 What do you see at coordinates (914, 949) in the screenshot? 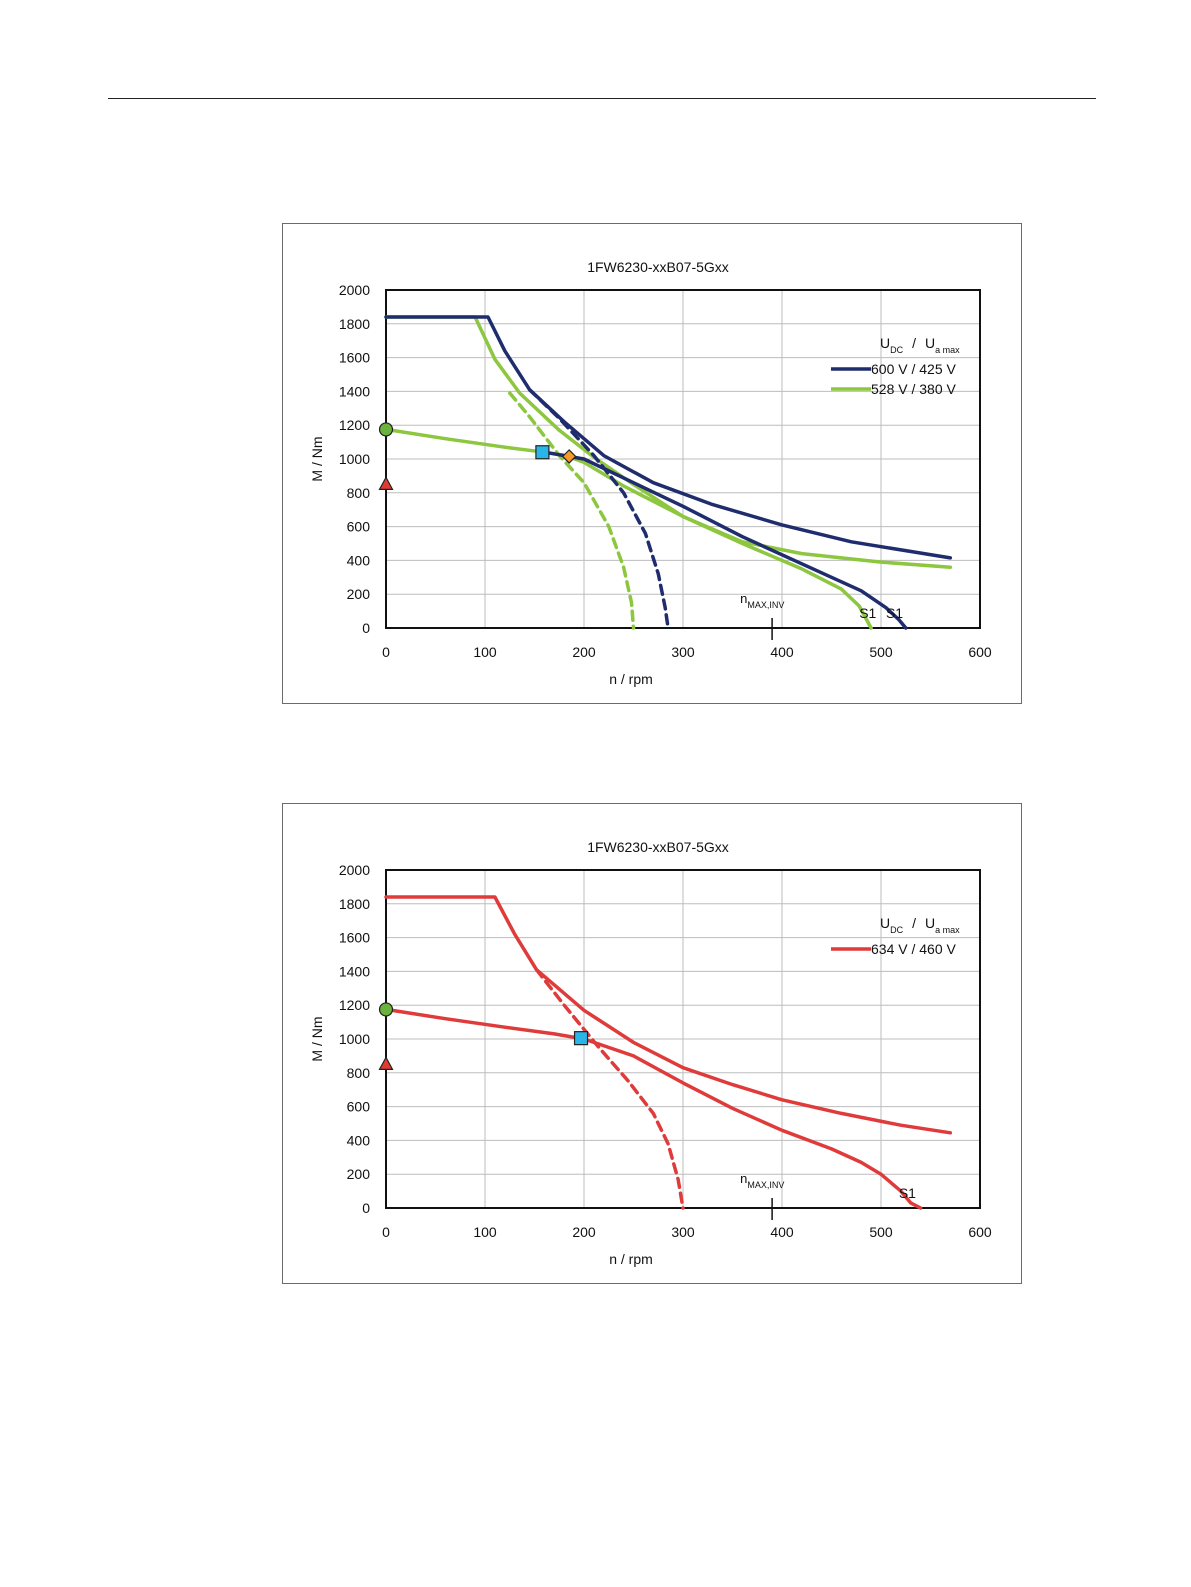
I see `legend-entry-label: 634 V / 460 V` at bounding box center [914, 949].